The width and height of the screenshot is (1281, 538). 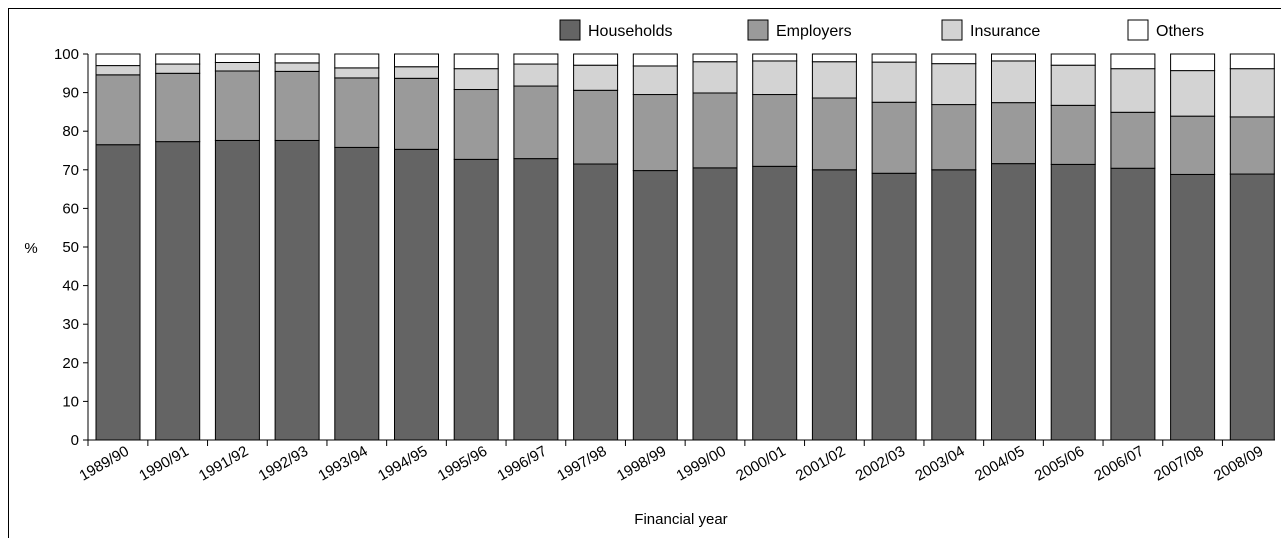 What do you see at coordinates (521, 464) in the screenshot?
I see `x-tick-label: 1996/97` at bounding box center [521, 464].